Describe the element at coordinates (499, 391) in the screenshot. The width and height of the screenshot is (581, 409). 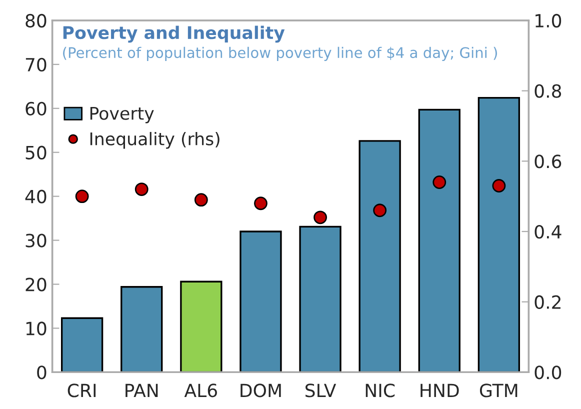
I see `x-tick-label: GTM` at that location.